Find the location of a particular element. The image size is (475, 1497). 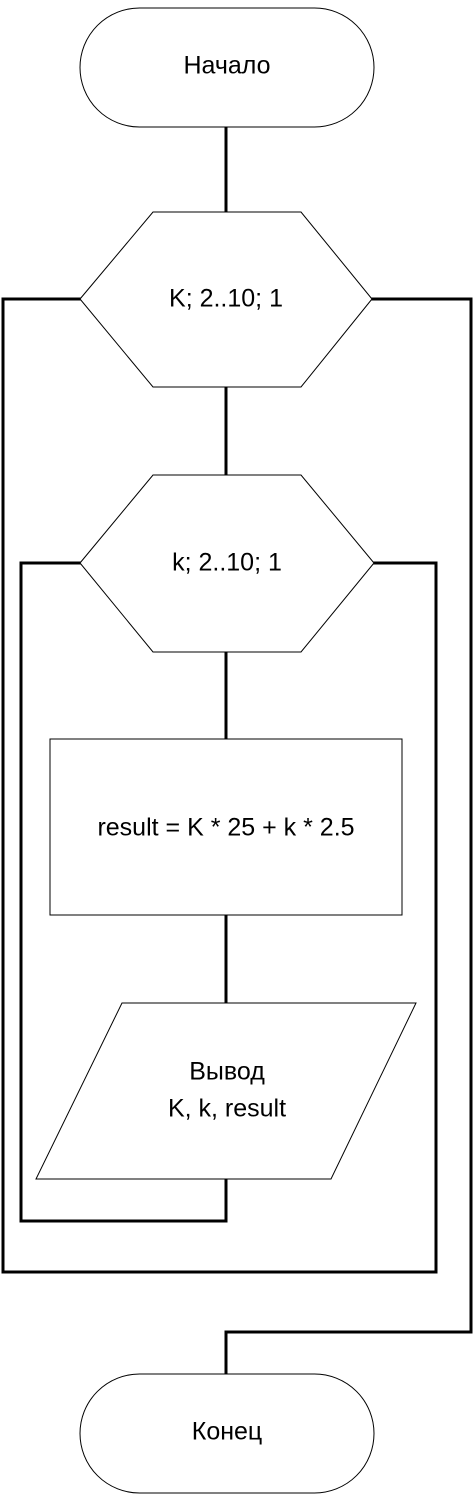

process-block: result = K * 25 + k * 2.5 is located at coordinates (226, 827).